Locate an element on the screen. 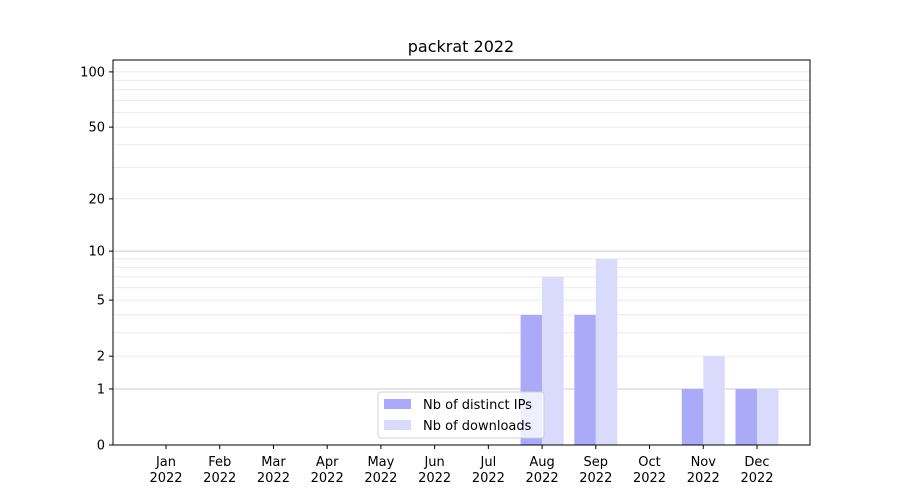 This screenshot has width=900, height=504. x-tick-label-month: Aug is located at coordinates (541, 462).